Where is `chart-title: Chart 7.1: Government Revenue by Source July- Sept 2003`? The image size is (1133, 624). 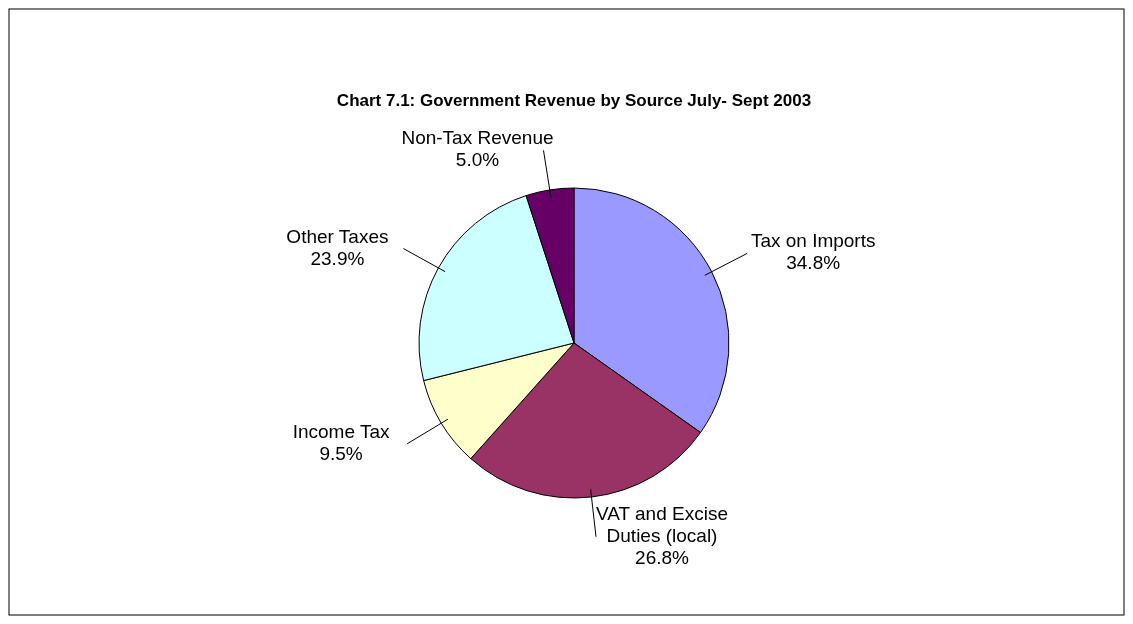 chart-title: Chart 7.1: Government Revenue by Source July- Sept 2003 is located at coordinates (574, 100).